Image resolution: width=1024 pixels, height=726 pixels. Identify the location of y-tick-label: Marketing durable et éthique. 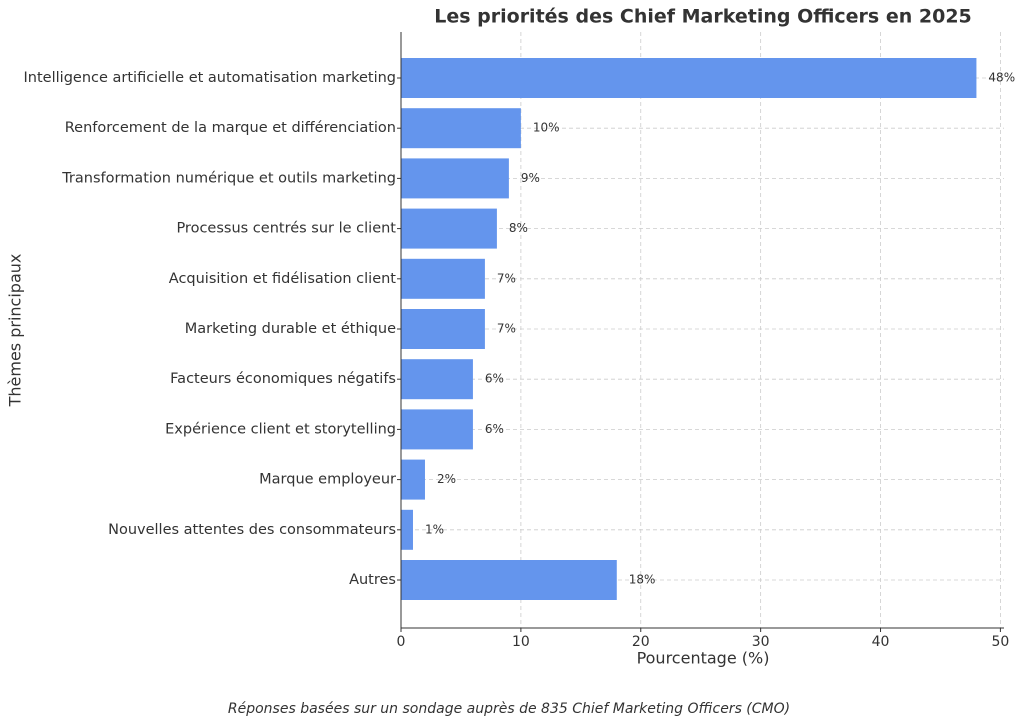
(290, 329).